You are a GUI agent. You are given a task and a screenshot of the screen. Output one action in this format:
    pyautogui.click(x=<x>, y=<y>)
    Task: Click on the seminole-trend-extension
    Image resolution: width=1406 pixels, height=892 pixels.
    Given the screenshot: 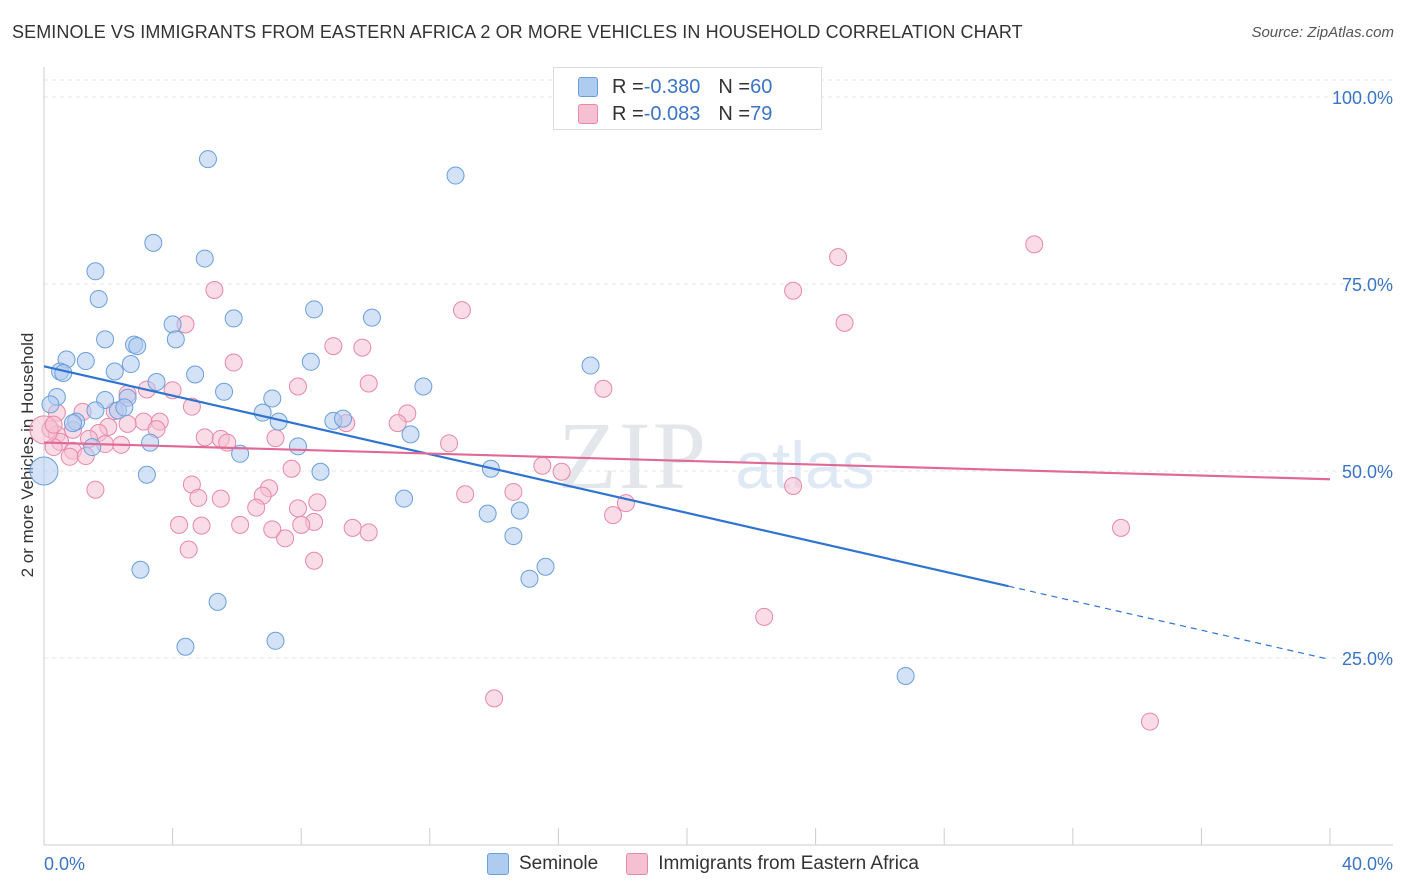 What is the action you would take?
    pyautogui.click(x=1169, y=623)
    